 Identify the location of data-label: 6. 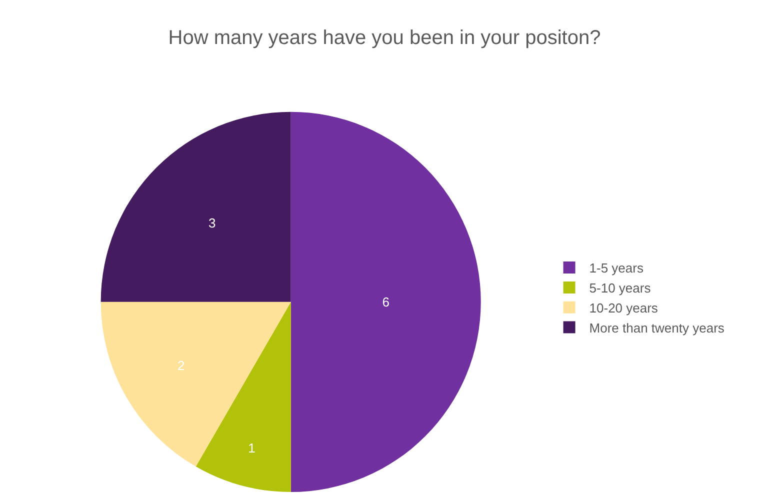
(386, 302).